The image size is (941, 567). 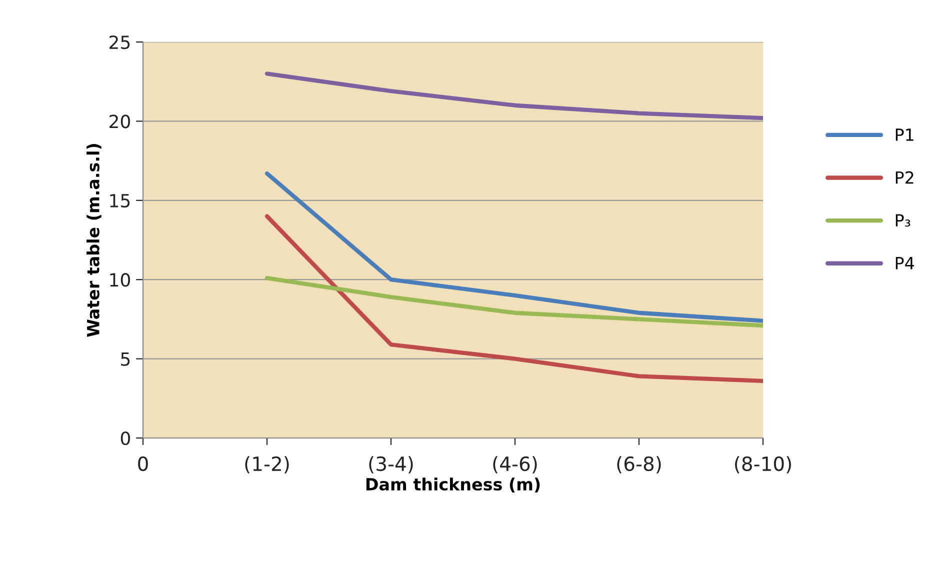 What do you see at coordinates (125, 359) in the screenshot?
I see `y-tick-label: 5` at bounding box center [125, 359].